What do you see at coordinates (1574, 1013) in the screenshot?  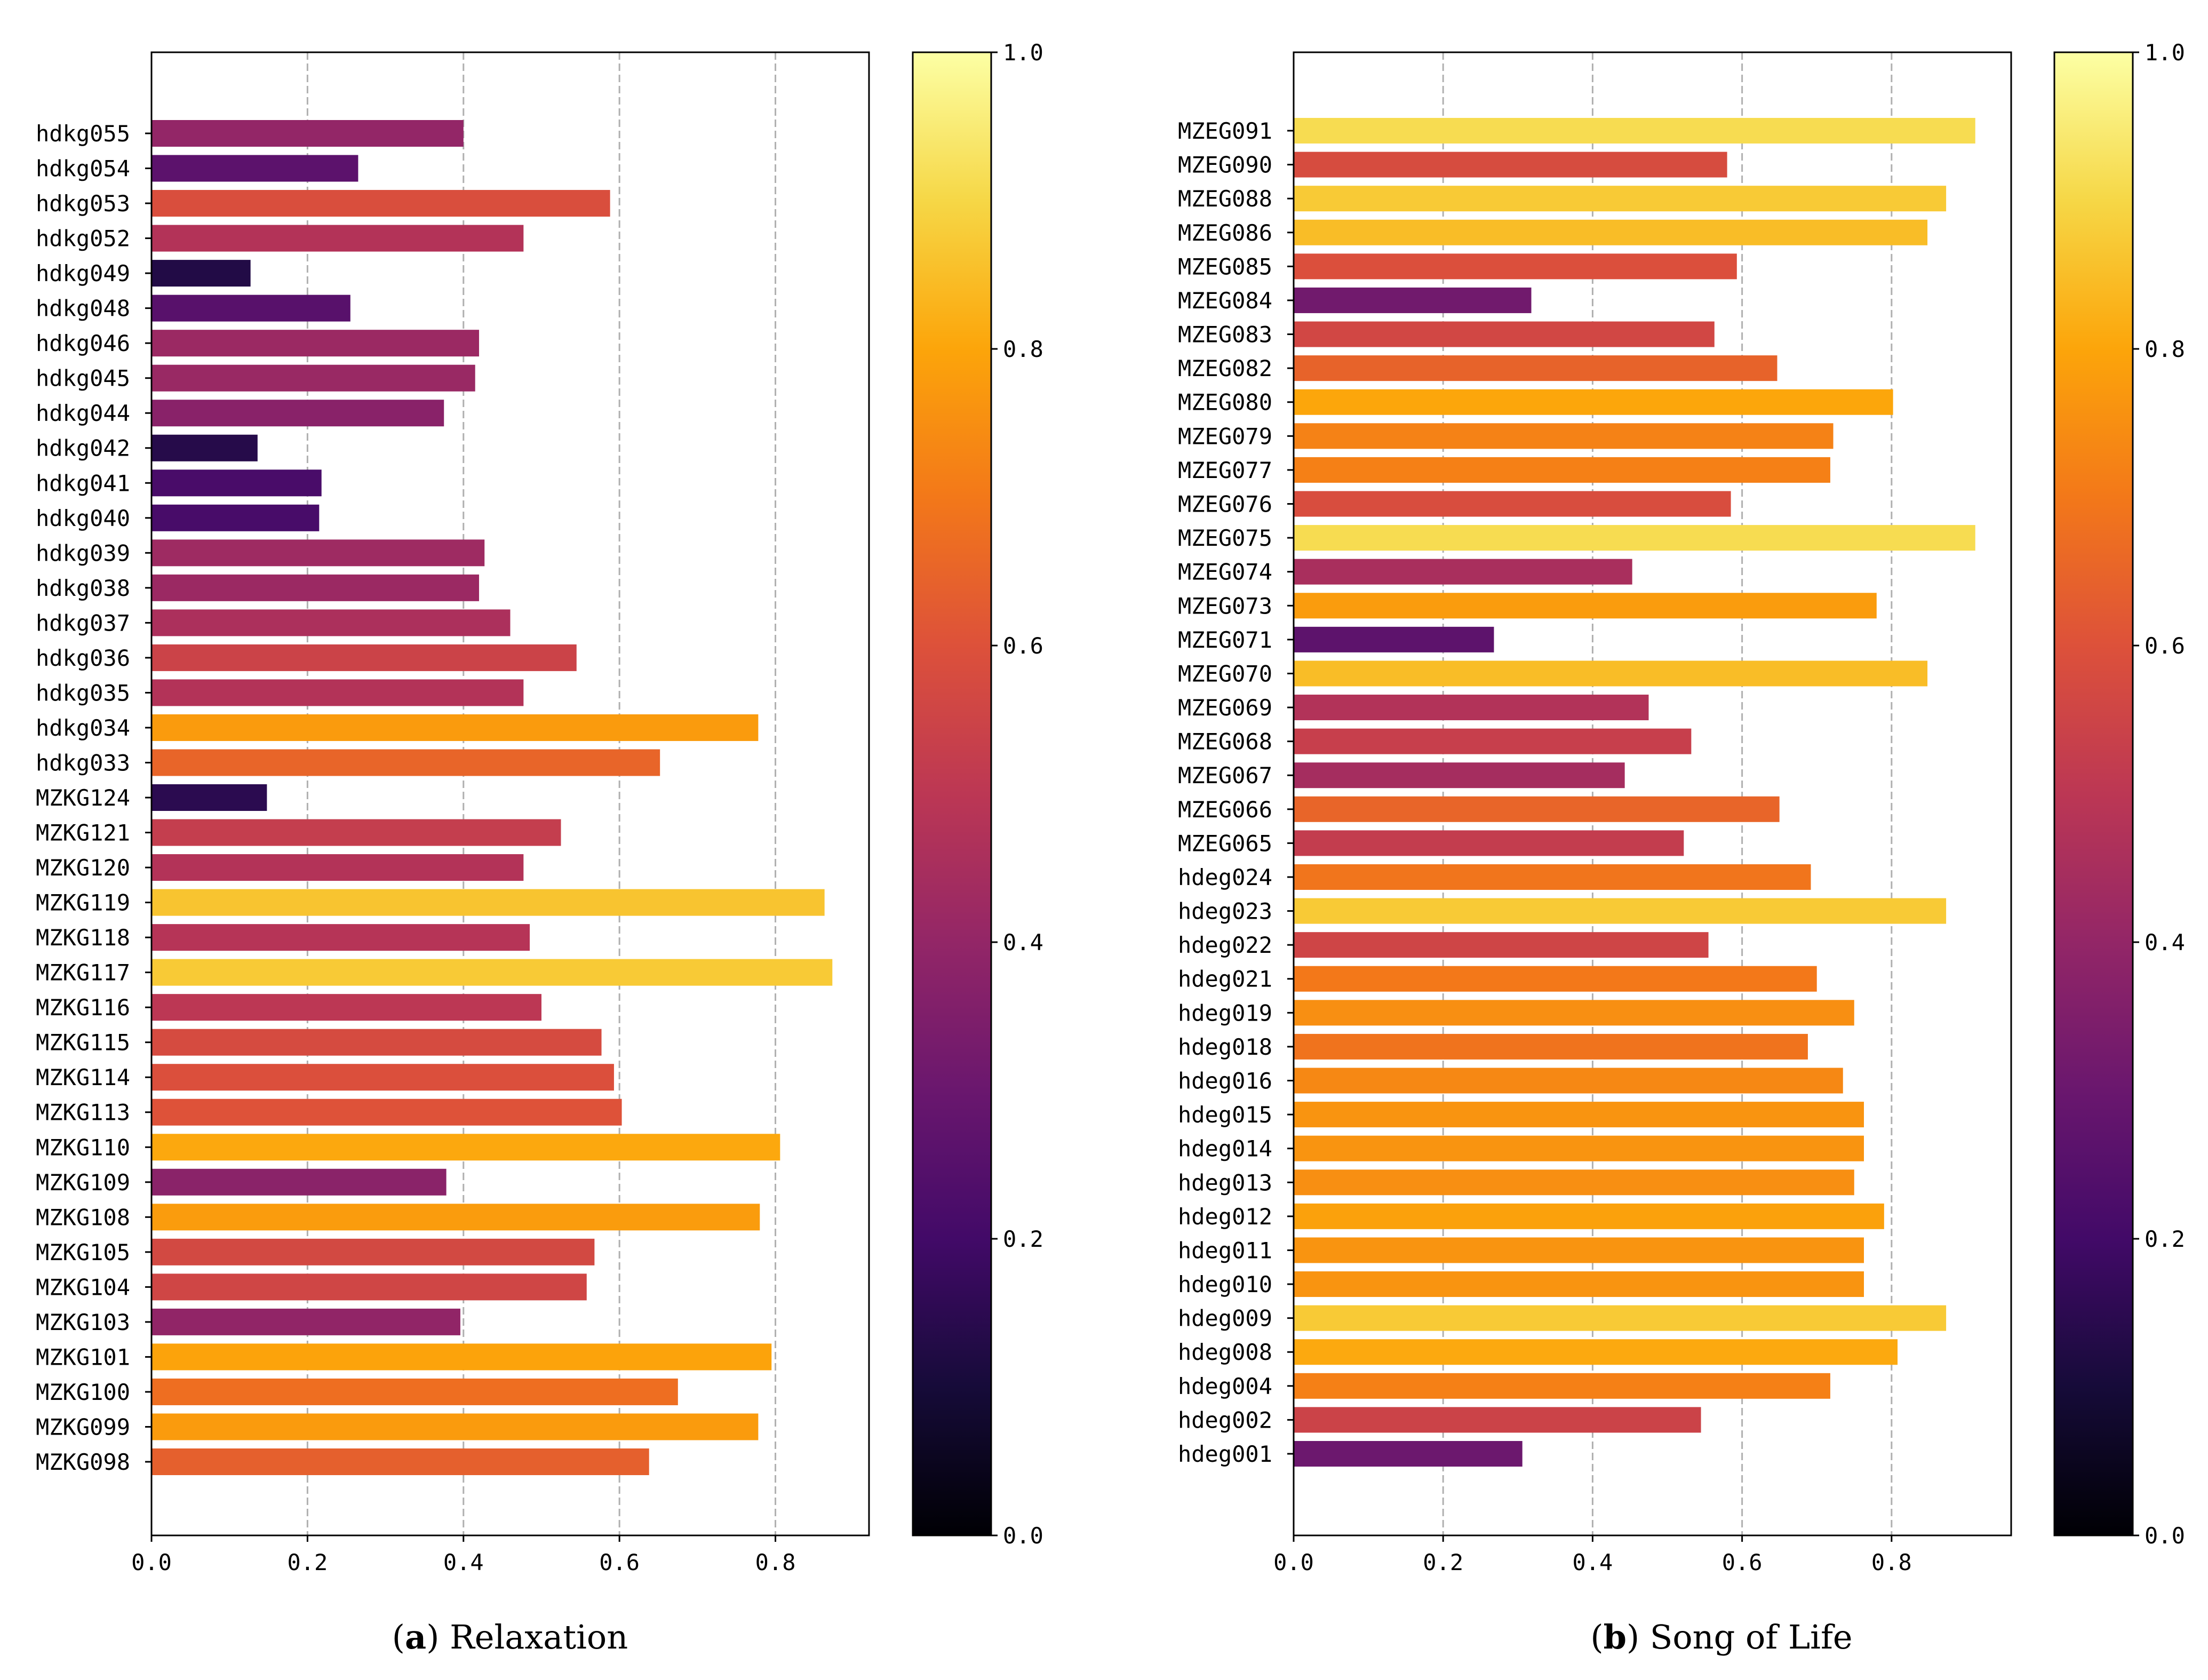 I see `bar-hdeg019` at bounding box center [1574, 1013].